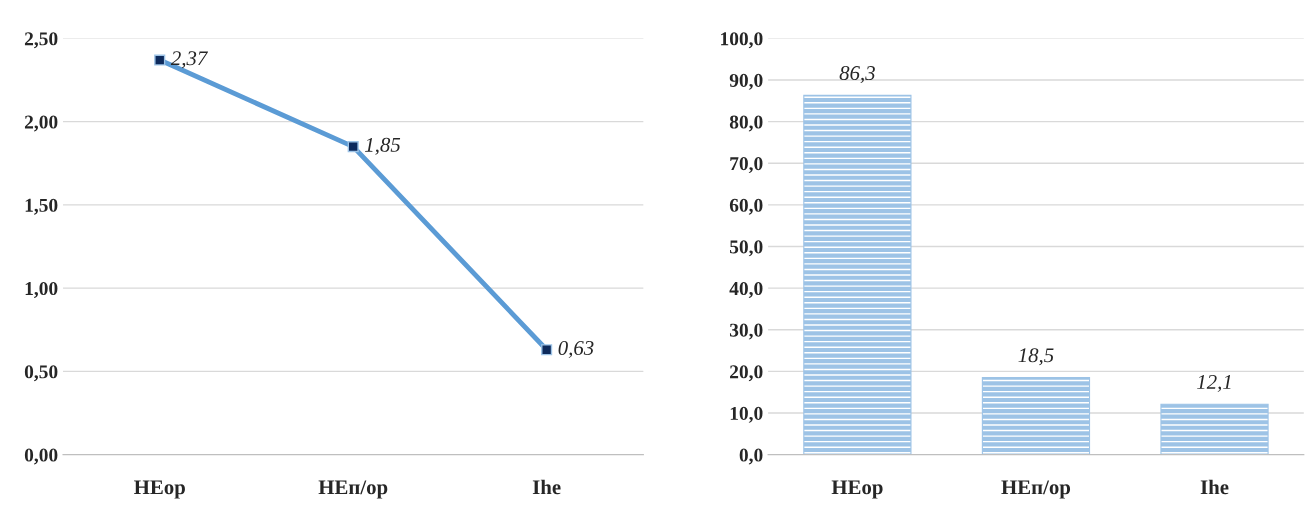  What do you see at coordinates (746, 165) in the screenshot?
I see `y-tick-label: 70,0` at bounding box center [746, 165].